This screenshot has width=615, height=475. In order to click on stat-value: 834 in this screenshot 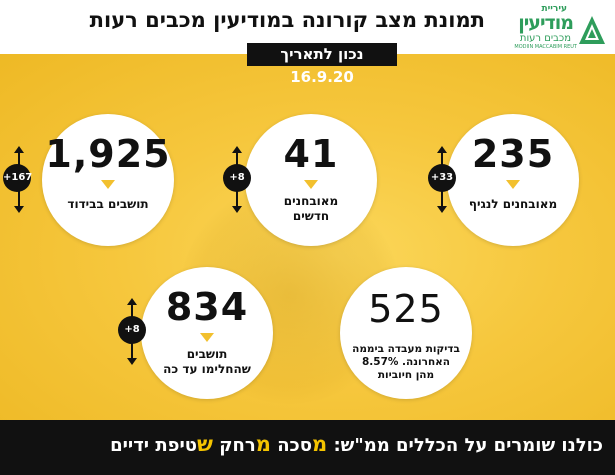, I will do `click(207, 307)`.